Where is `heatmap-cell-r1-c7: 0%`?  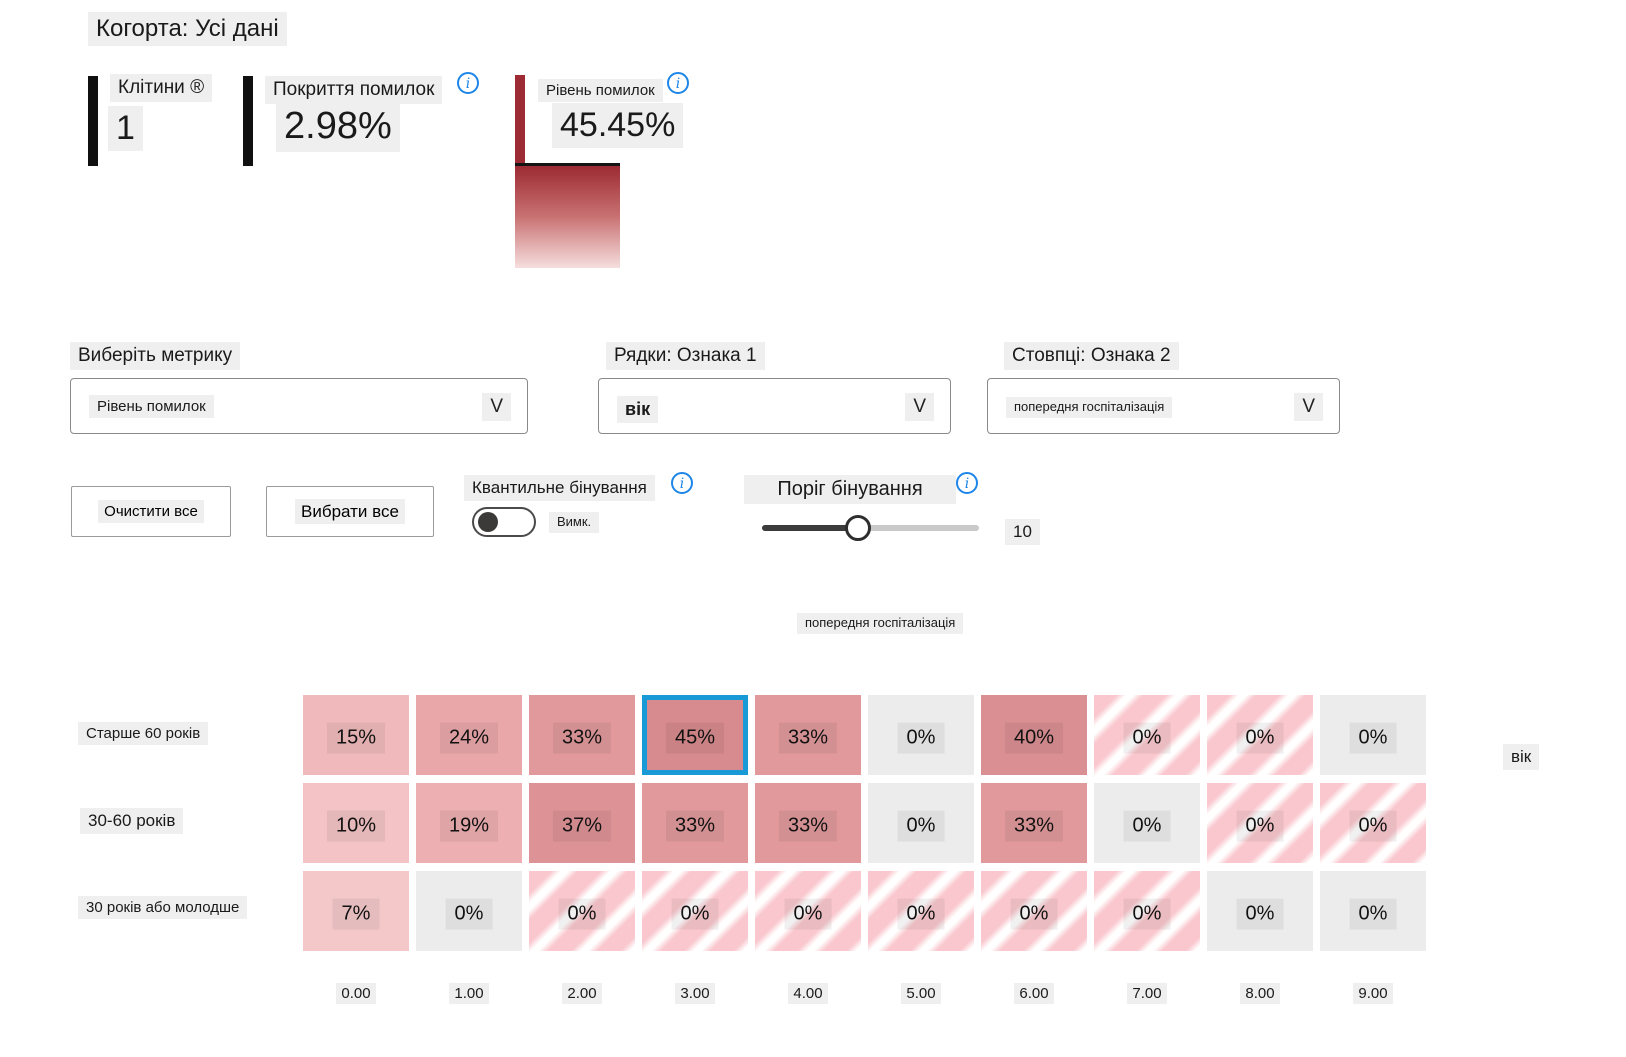 heatmap-cell-r1-c7: 0% is located at coordinates (1147, 823).